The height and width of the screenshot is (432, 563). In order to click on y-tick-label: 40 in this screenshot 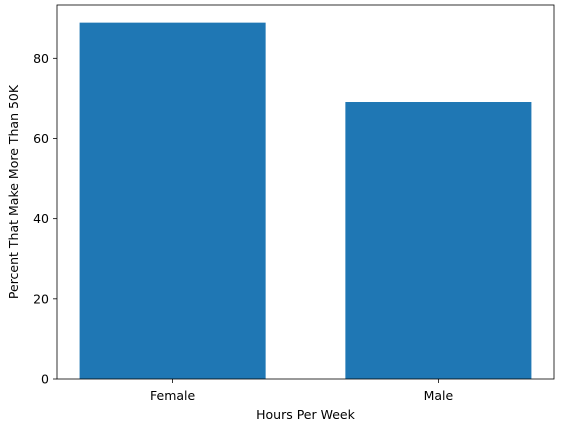, I will do `click(41, 218)`.